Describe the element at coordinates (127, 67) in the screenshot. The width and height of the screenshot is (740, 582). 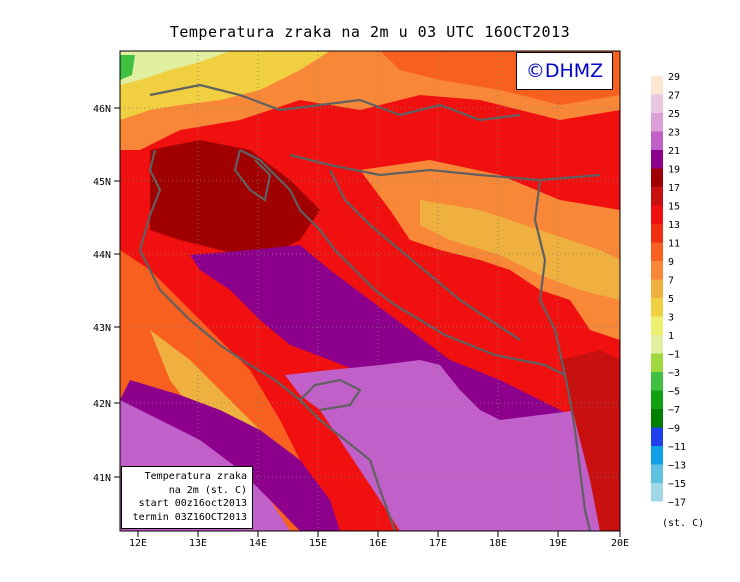
I see `temp-zone-alps-green` at that location.